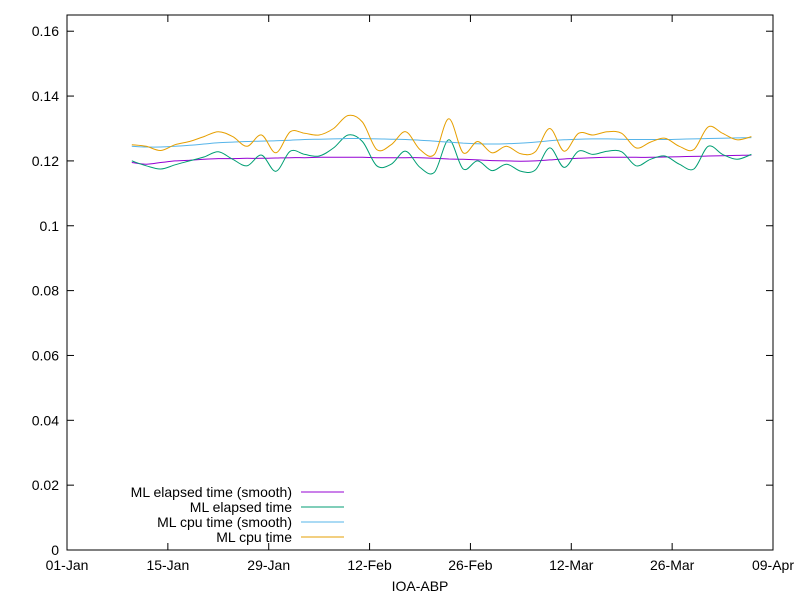  I want to click on x-tick-label: 26-Mar, so click(672, 565).